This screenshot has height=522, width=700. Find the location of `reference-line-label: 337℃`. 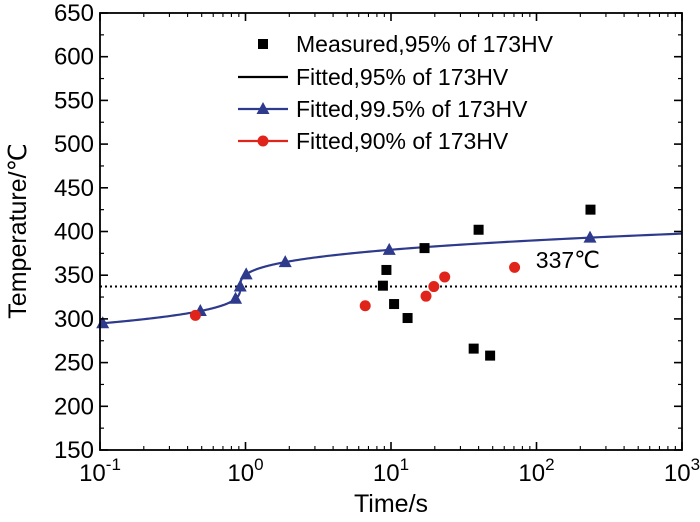

reference-line-label: 337℃ is located at coordinates (568, 260).